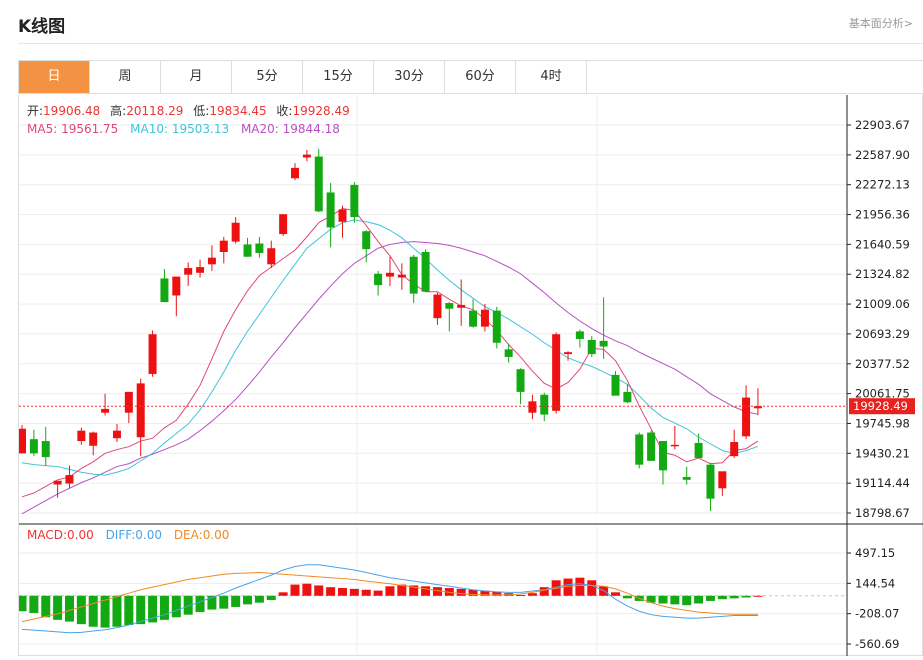 The height and width of the screenshot is (660, 923). What do you see at coordinates (882, 125) in the screenshot?
I see `price-tick-label: 22903.67` at bounding box center [882, 125].